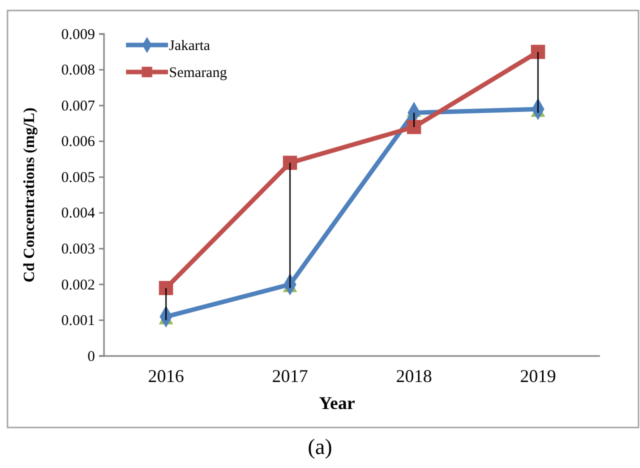 The height and width of the screenshot is (468, 640). I want to click on x-tick-label: 2018, so click(414, 376).